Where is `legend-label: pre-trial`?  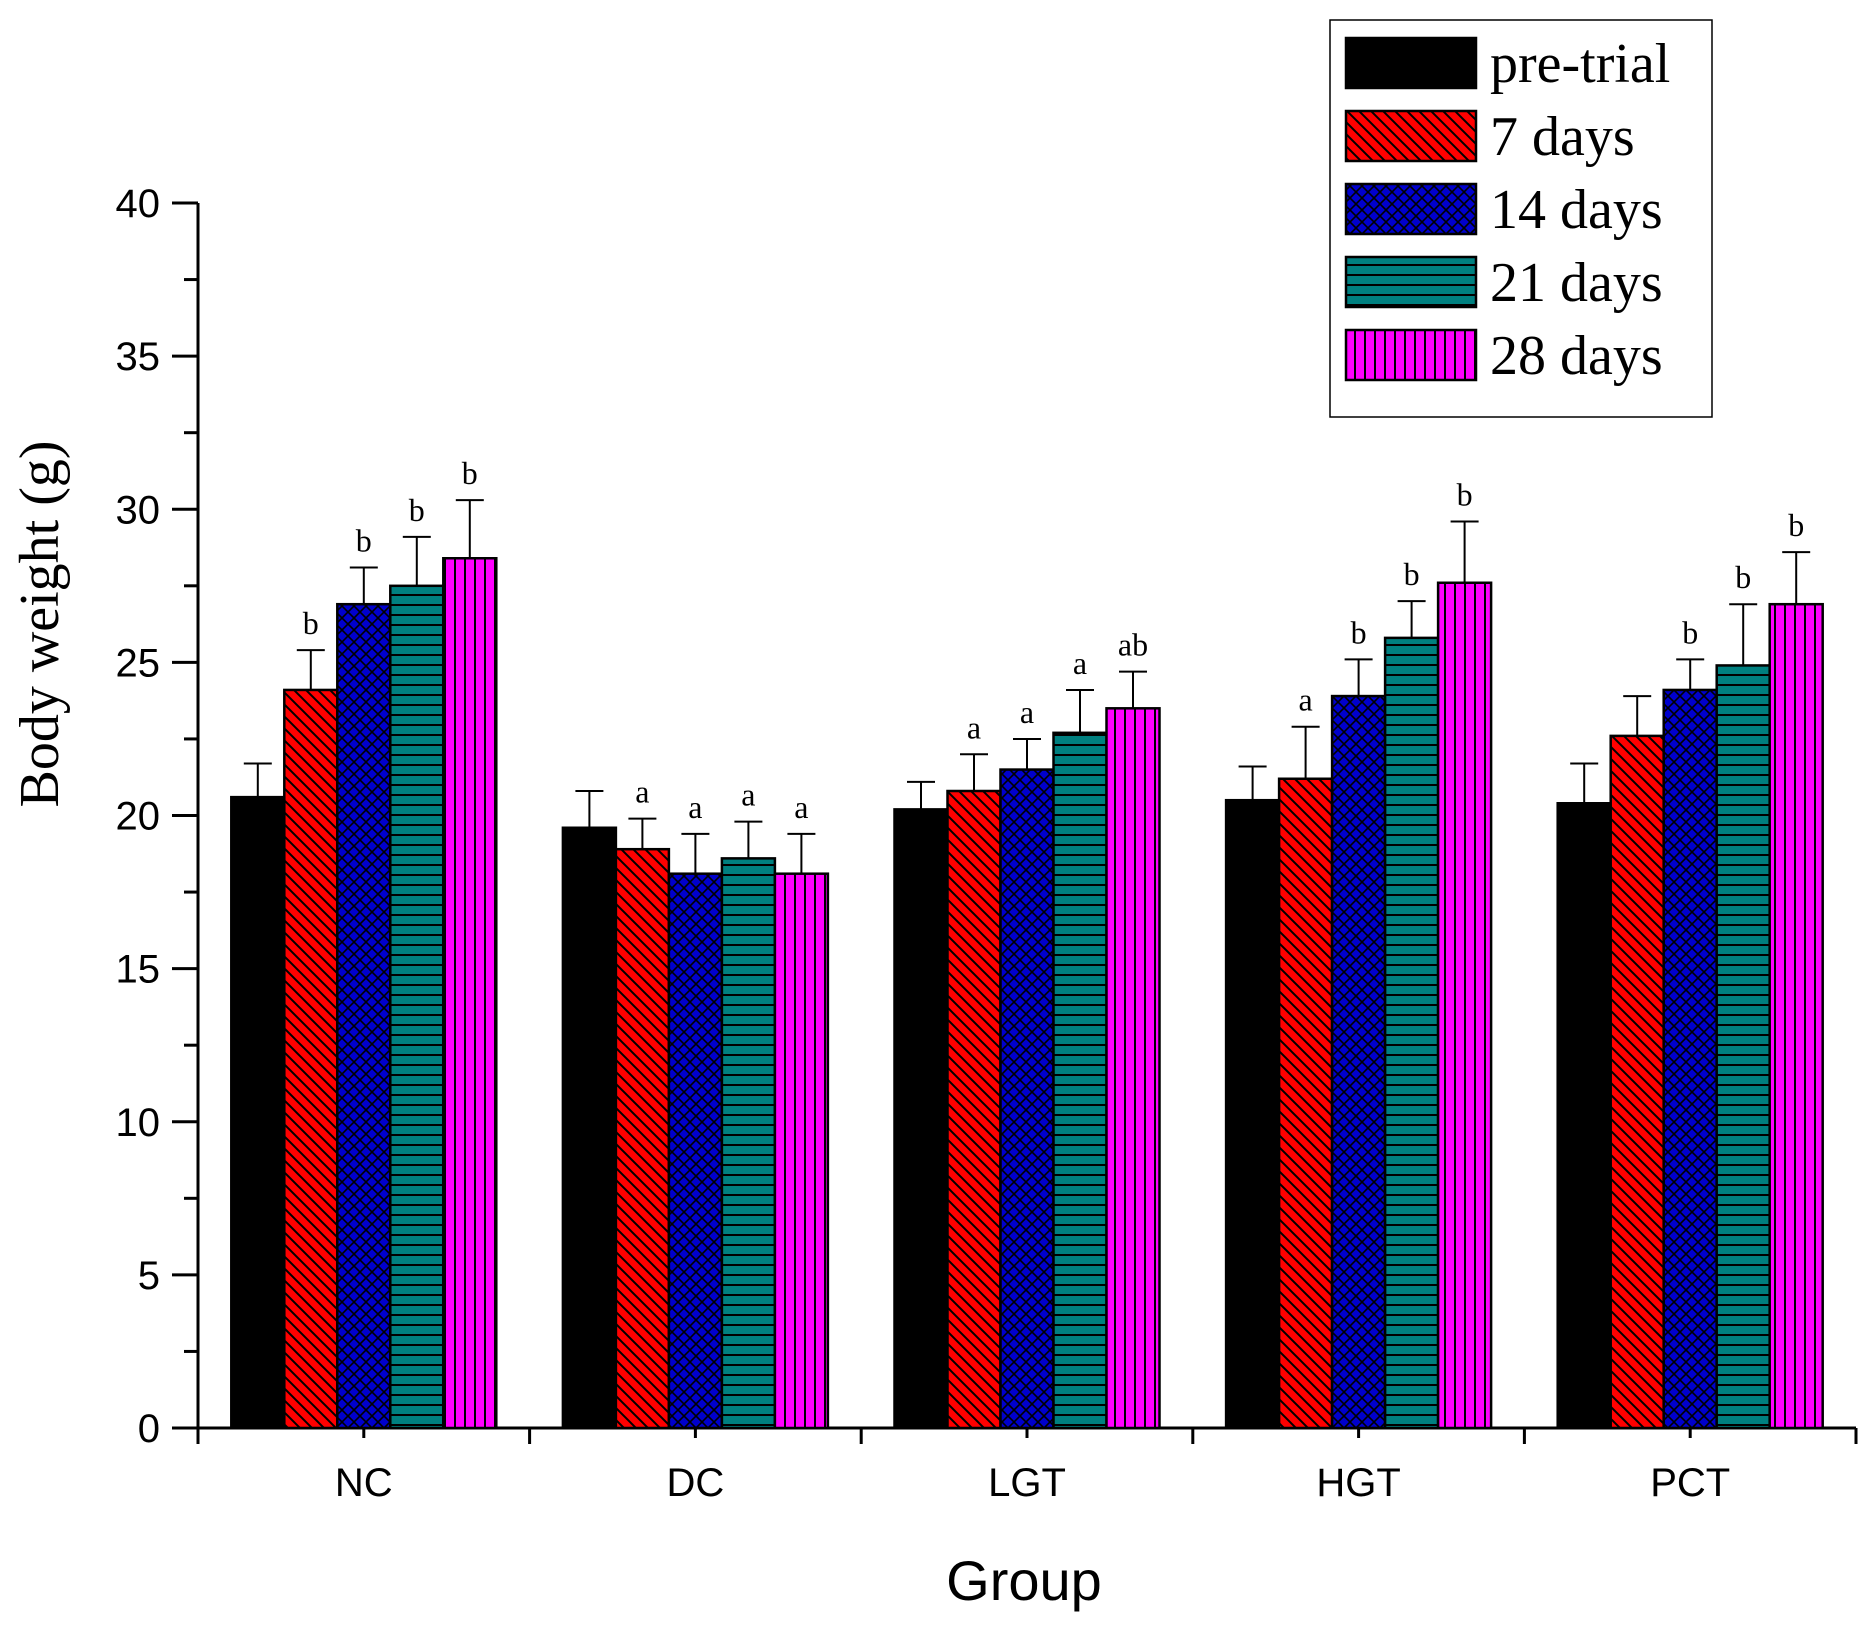
legend-label: pre-trial is located at coordinates (1580, 64).